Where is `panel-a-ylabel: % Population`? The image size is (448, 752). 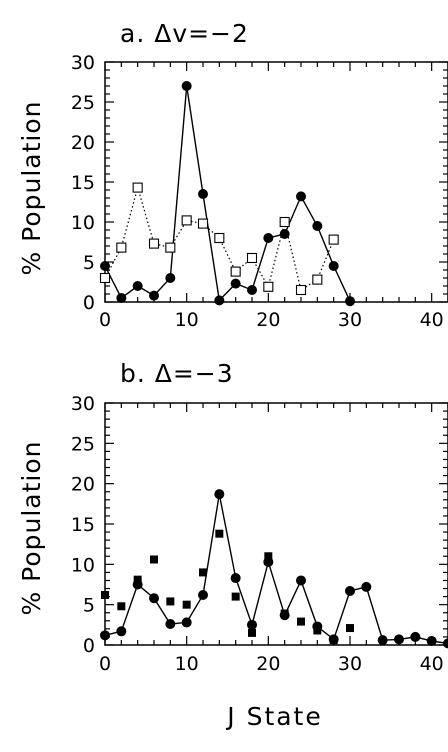
panel-a-ylabel: % Population is located at coordinates (31, 187).